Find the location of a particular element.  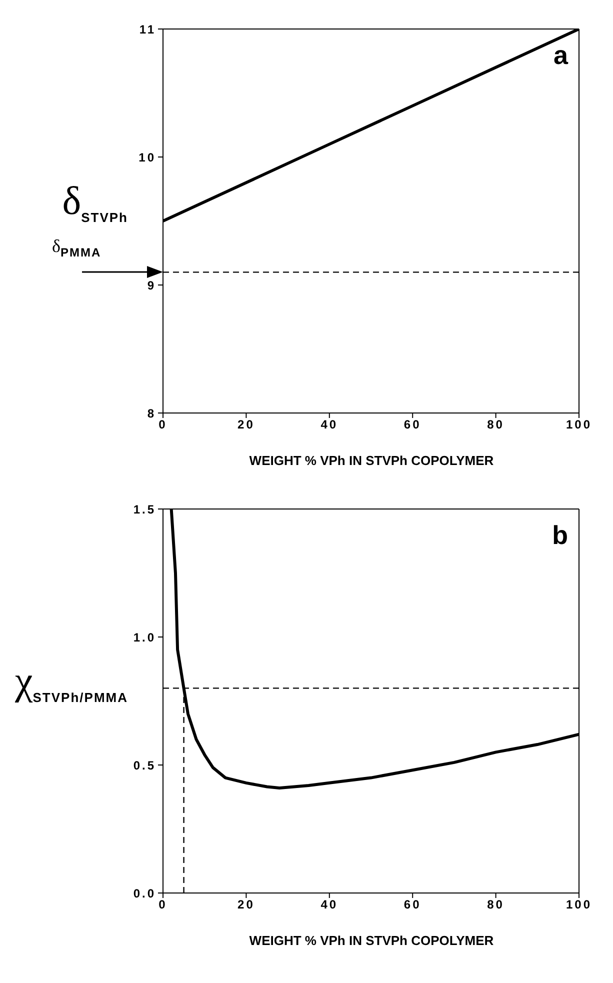

ref-line-label: δ$_{PMMA}$ is located at coordinates (77, 248).